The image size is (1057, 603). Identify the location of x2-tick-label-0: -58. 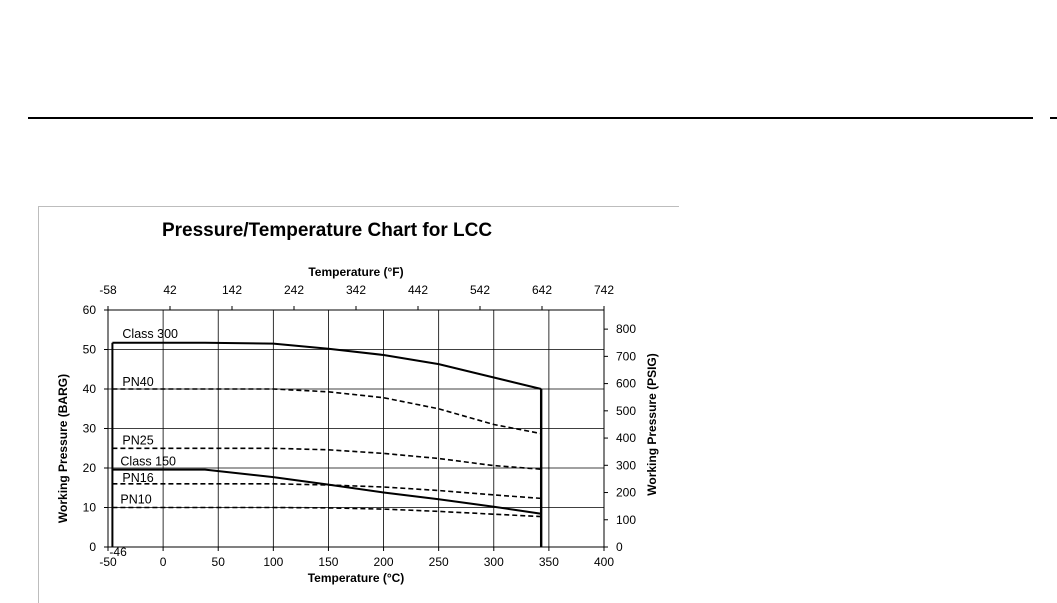
(108, 290).